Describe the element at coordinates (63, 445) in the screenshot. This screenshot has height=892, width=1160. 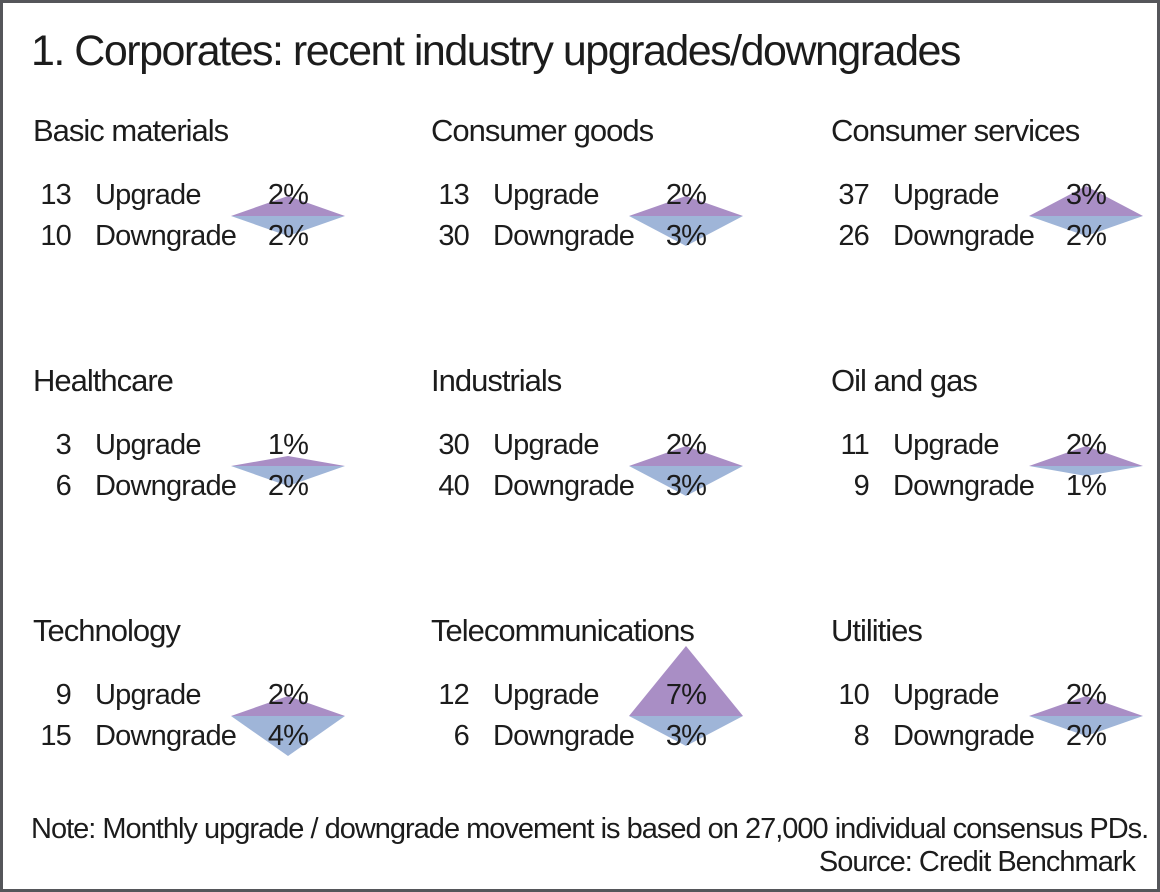
I see `upgrade-count: 3` at that location.